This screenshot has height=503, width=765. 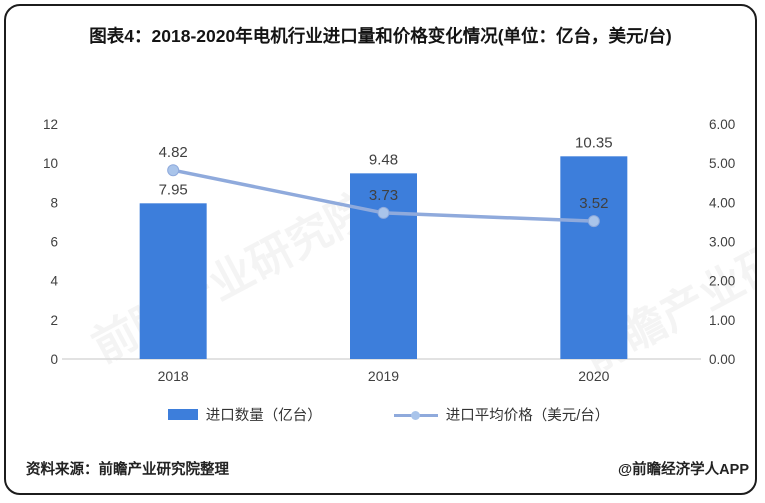 What do you see at coordinates (722, 124) in the screenshot?
I see `right-axis-tick: 6.00` at bounding box center [722, 124].